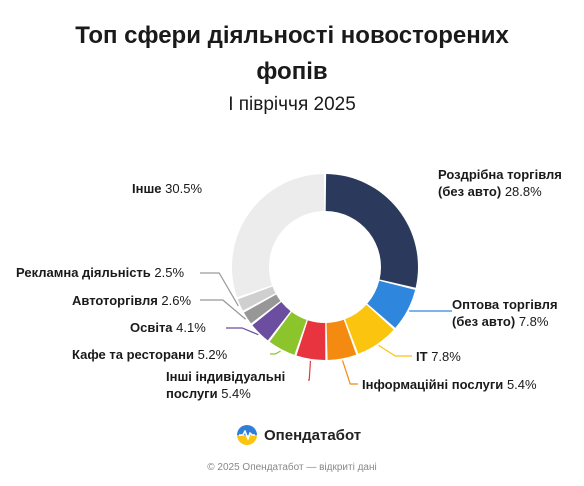 Image resolution: width=584 pixels, height=486 pixels. I want to click on label-other-personal-value: 5.4%, so click(236, 393).